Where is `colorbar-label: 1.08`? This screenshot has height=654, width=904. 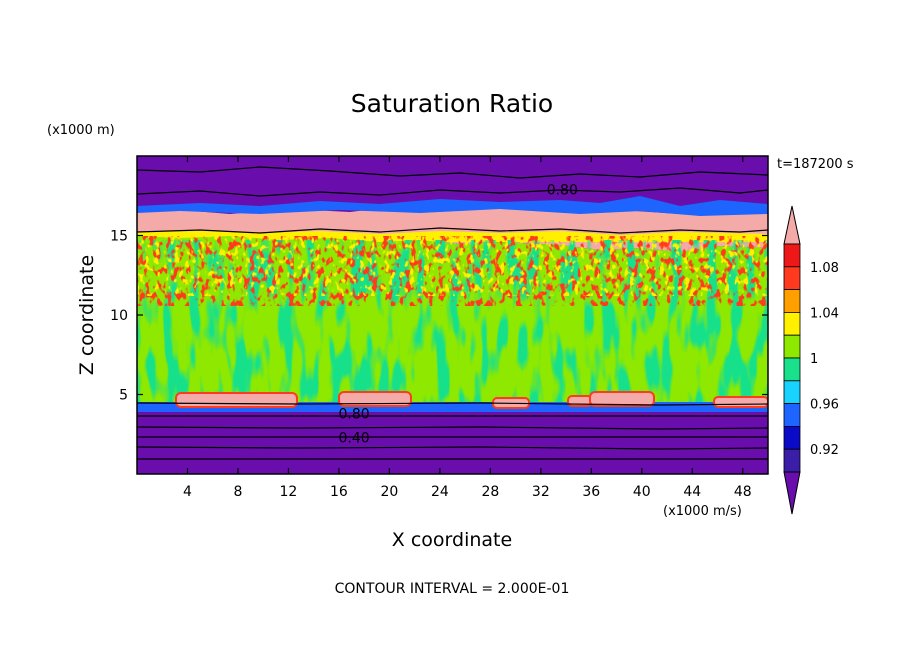
colorbar-label: 1.08 is located at coordinates (824, 268).